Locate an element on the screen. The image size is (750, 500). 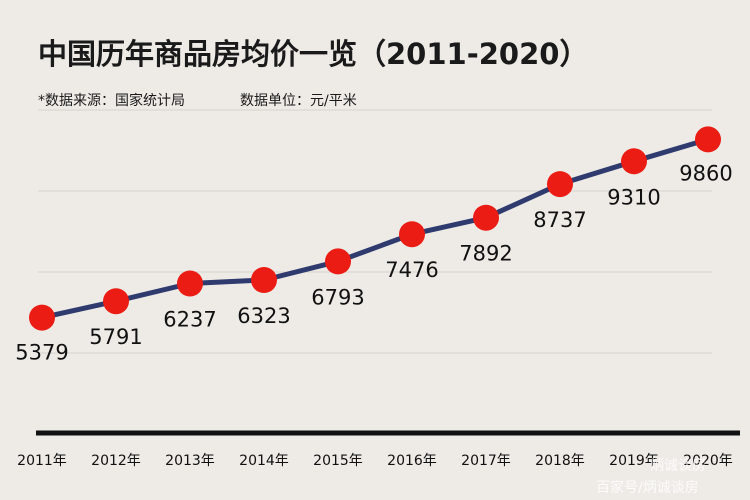
x-tick-label: 2016年 is located at coordinates (412, 461).